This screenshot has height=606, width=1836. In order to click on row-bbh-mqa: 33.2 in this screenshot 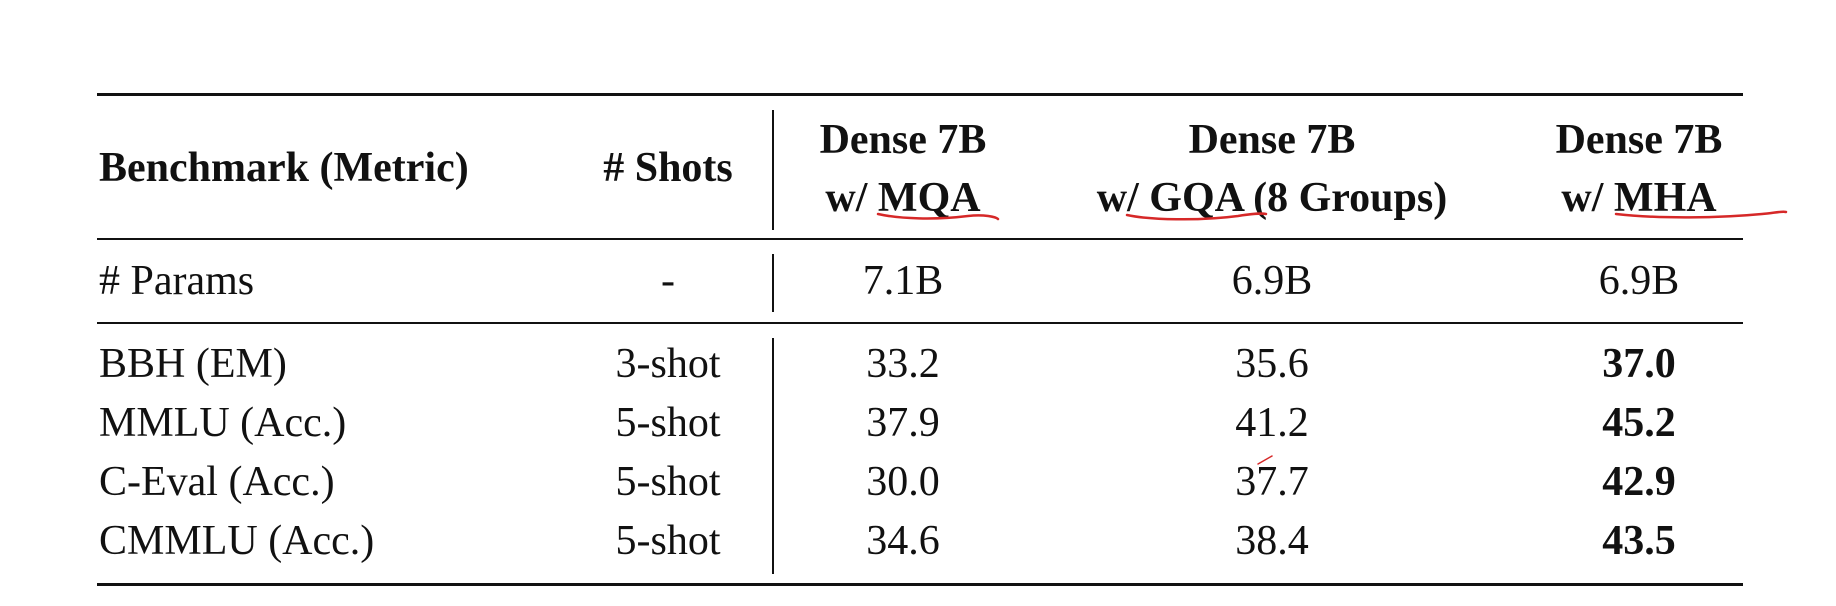, I will do `click(903, 364)`.